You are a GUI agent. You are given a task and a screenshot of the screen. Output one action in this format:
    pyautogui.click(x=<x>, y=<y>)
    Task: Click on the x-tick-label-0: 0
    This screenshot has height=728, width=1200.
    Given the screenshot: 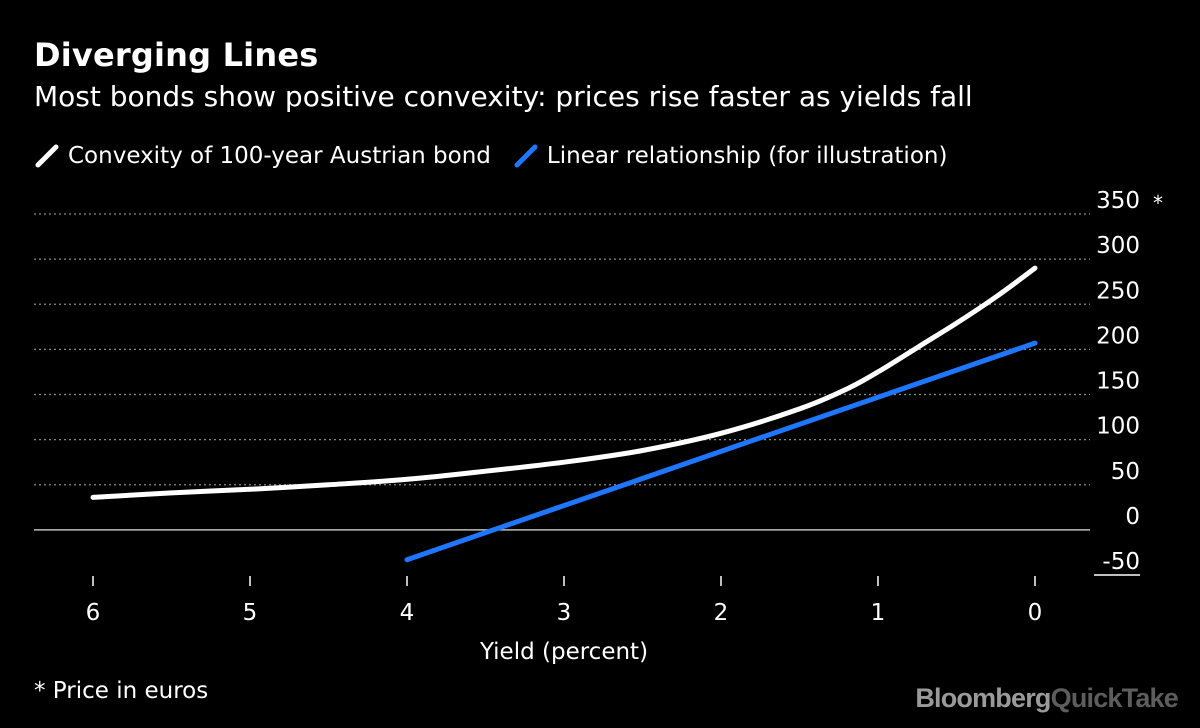 What is the action you would take?
    pyautogui.click(x=1035, y=613)
    